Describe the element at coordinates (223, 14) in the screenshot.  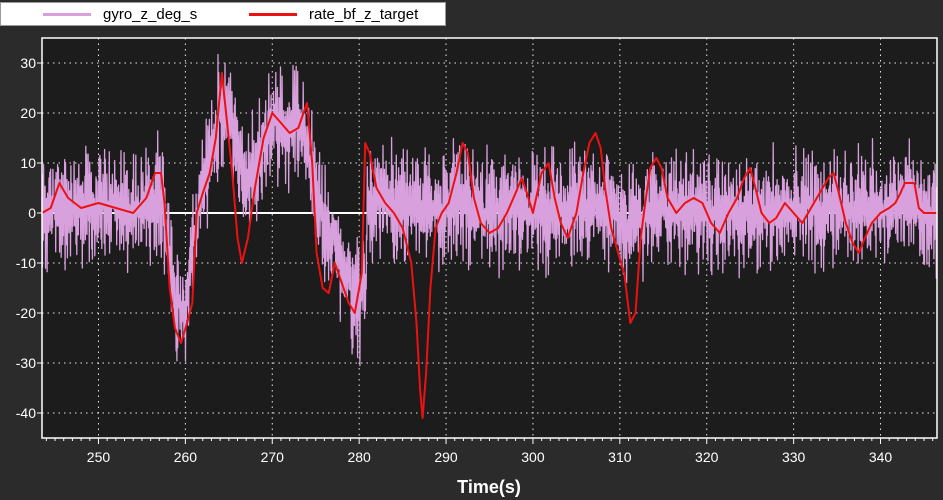
I see `legend: gyro_z_deg_s rate_bf_z_target` at that location.